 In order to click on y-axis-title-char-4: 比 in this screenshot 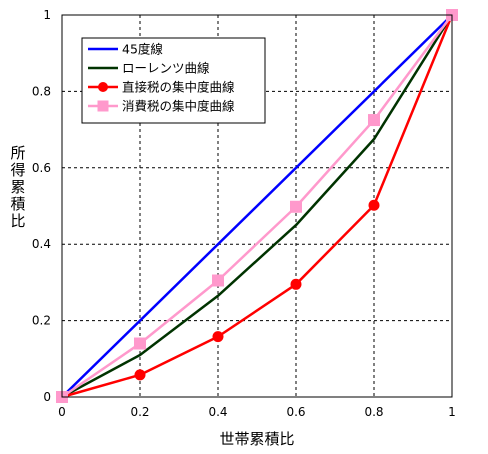, I will do `click(17, 221)`.